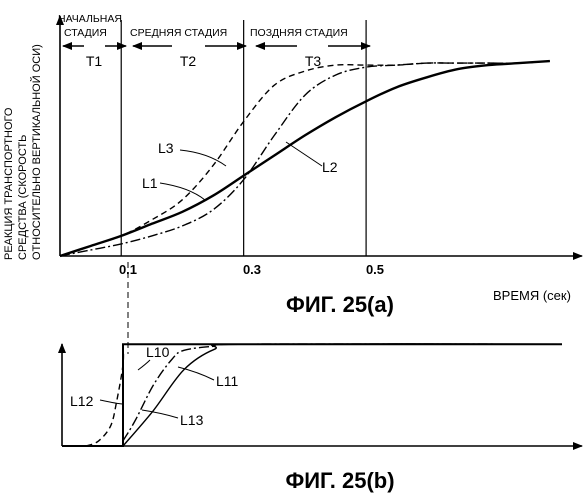  I want to click on figure-title-a: ФИГ. 25(a), so click(340, 304).